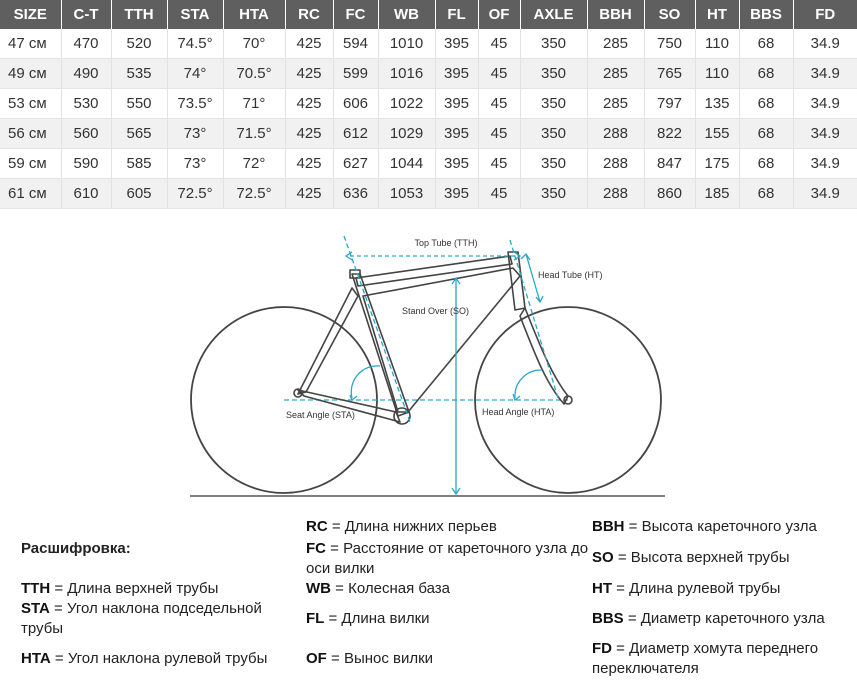  What do you see at coordinates (356, 163) in the screenshot?
I see `table-cell: 627` at bounding box center [356, 163].